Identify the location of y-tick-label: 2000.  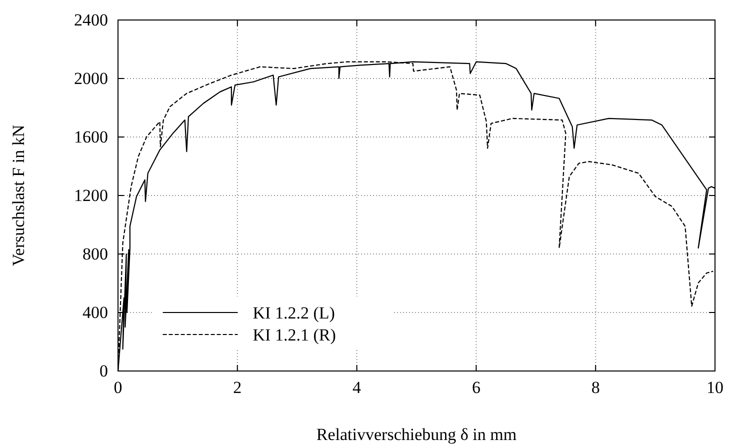
(91, 78).